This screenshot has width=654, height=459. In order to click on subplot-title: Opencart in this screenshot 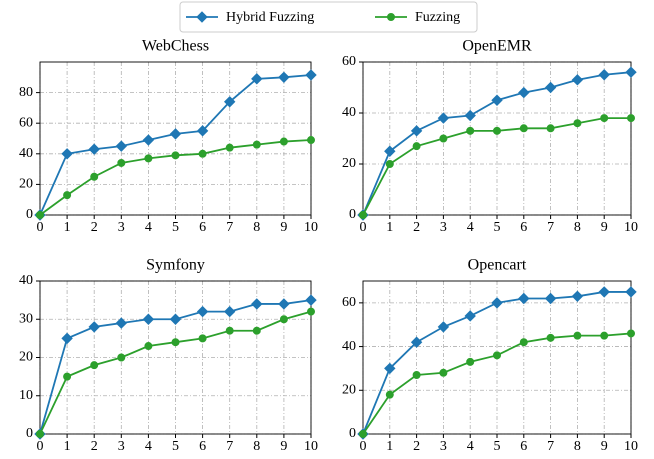, I will do `click(497, 265)`.